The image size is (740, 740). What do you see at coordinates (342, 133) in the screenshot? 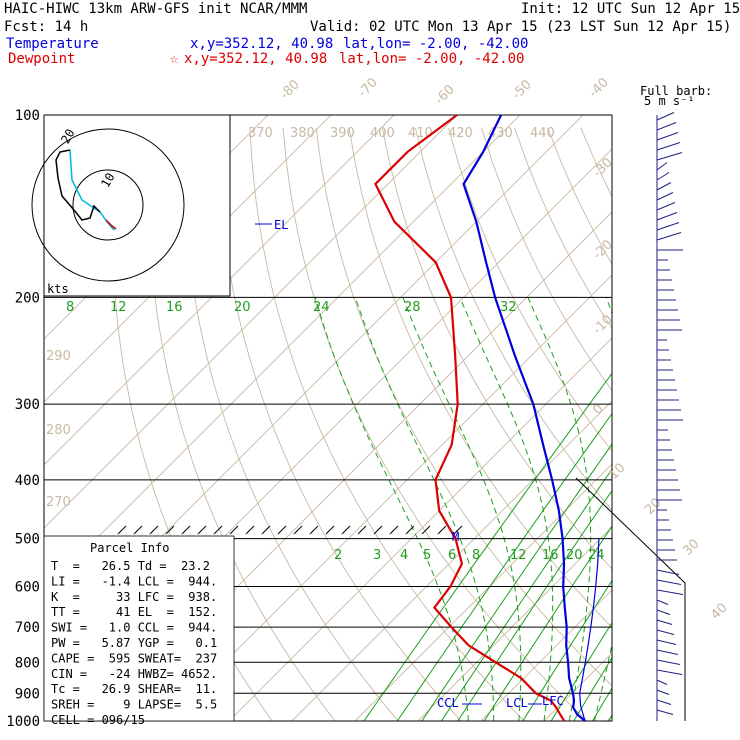
I see `dry-adiabat-label: 390` at bounding box center [342, 133].